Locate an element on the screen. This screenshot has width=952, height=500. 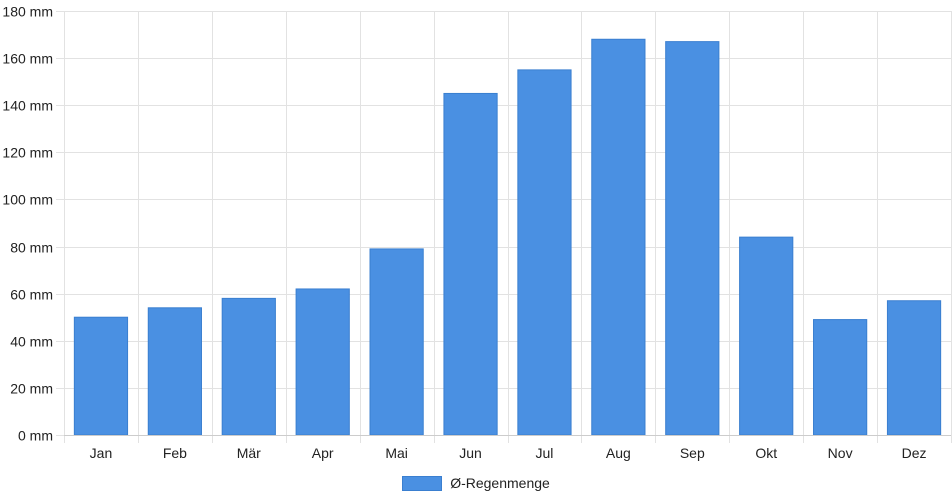
x-tick-label: Jan is located at coordinates (101, 453).